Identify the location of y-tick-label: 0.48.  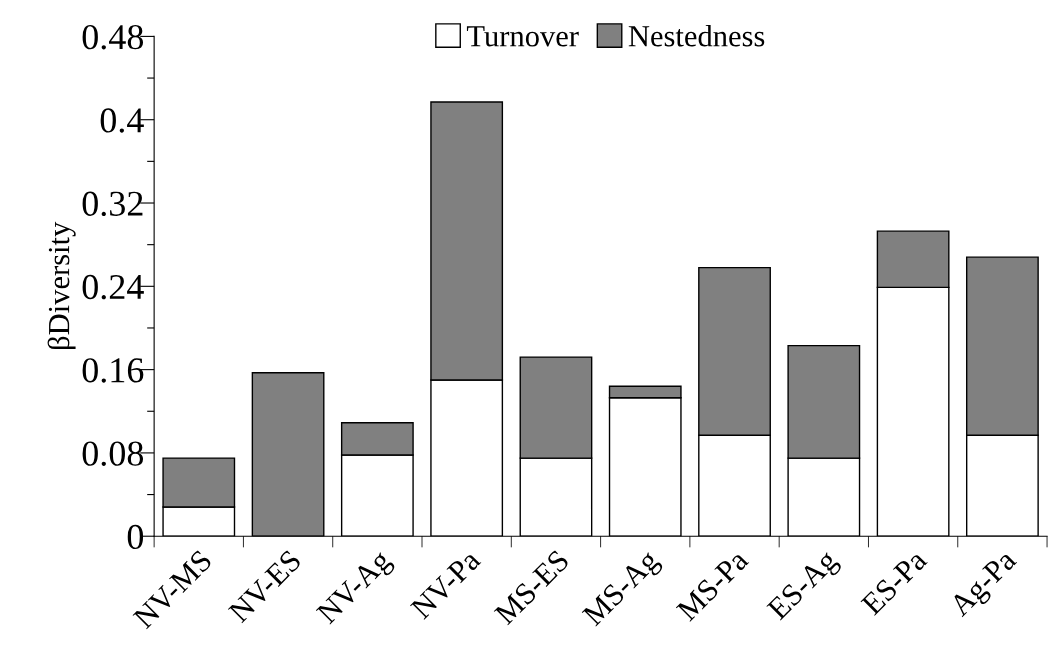
(113, 37).